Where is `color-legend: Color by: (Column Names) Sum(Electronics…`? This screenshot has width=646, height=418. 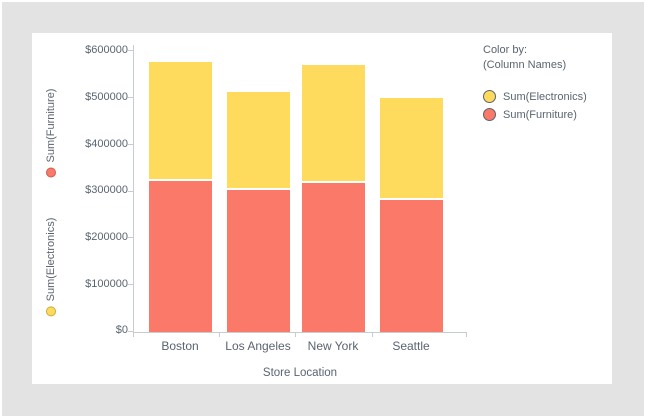 color-legend: Color by: (Column Names) Sum(Electronics… is located at coordinates (548, 84).